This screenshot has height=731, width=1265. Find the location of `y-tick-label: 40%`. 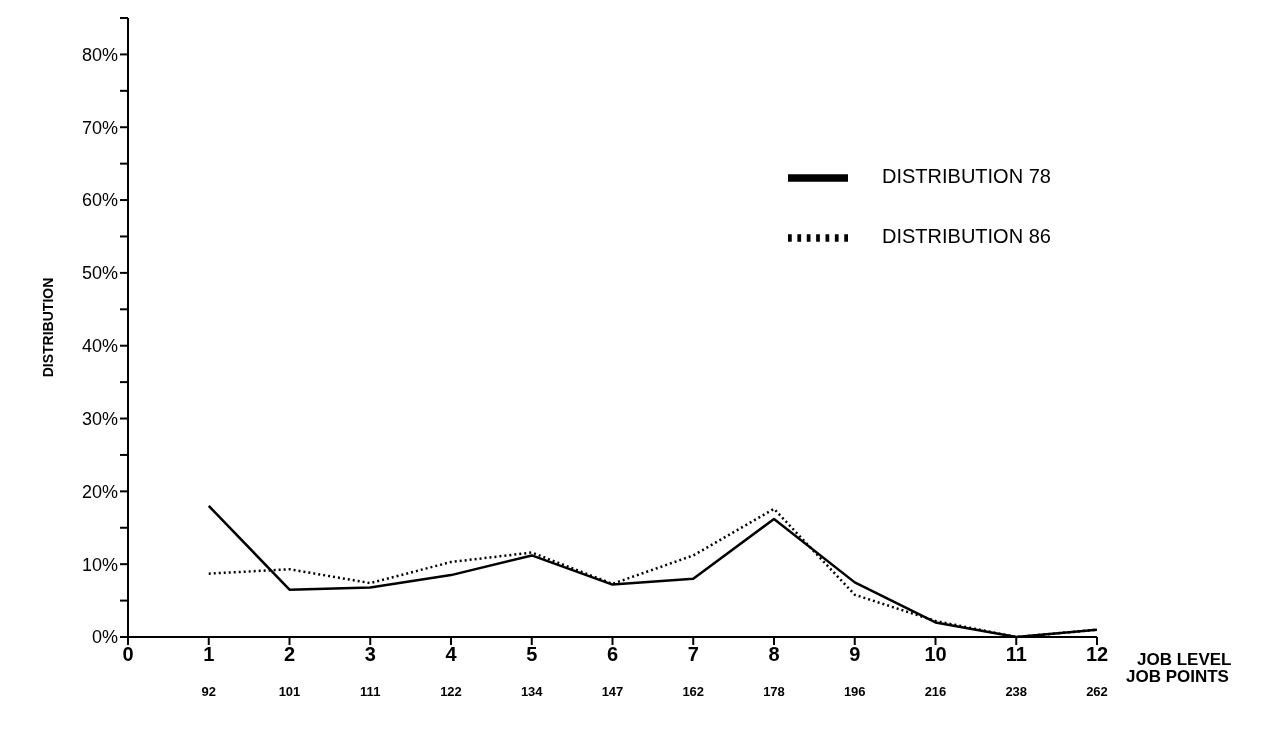

y-tick-label: 40% is located at coordinates (99, 346).